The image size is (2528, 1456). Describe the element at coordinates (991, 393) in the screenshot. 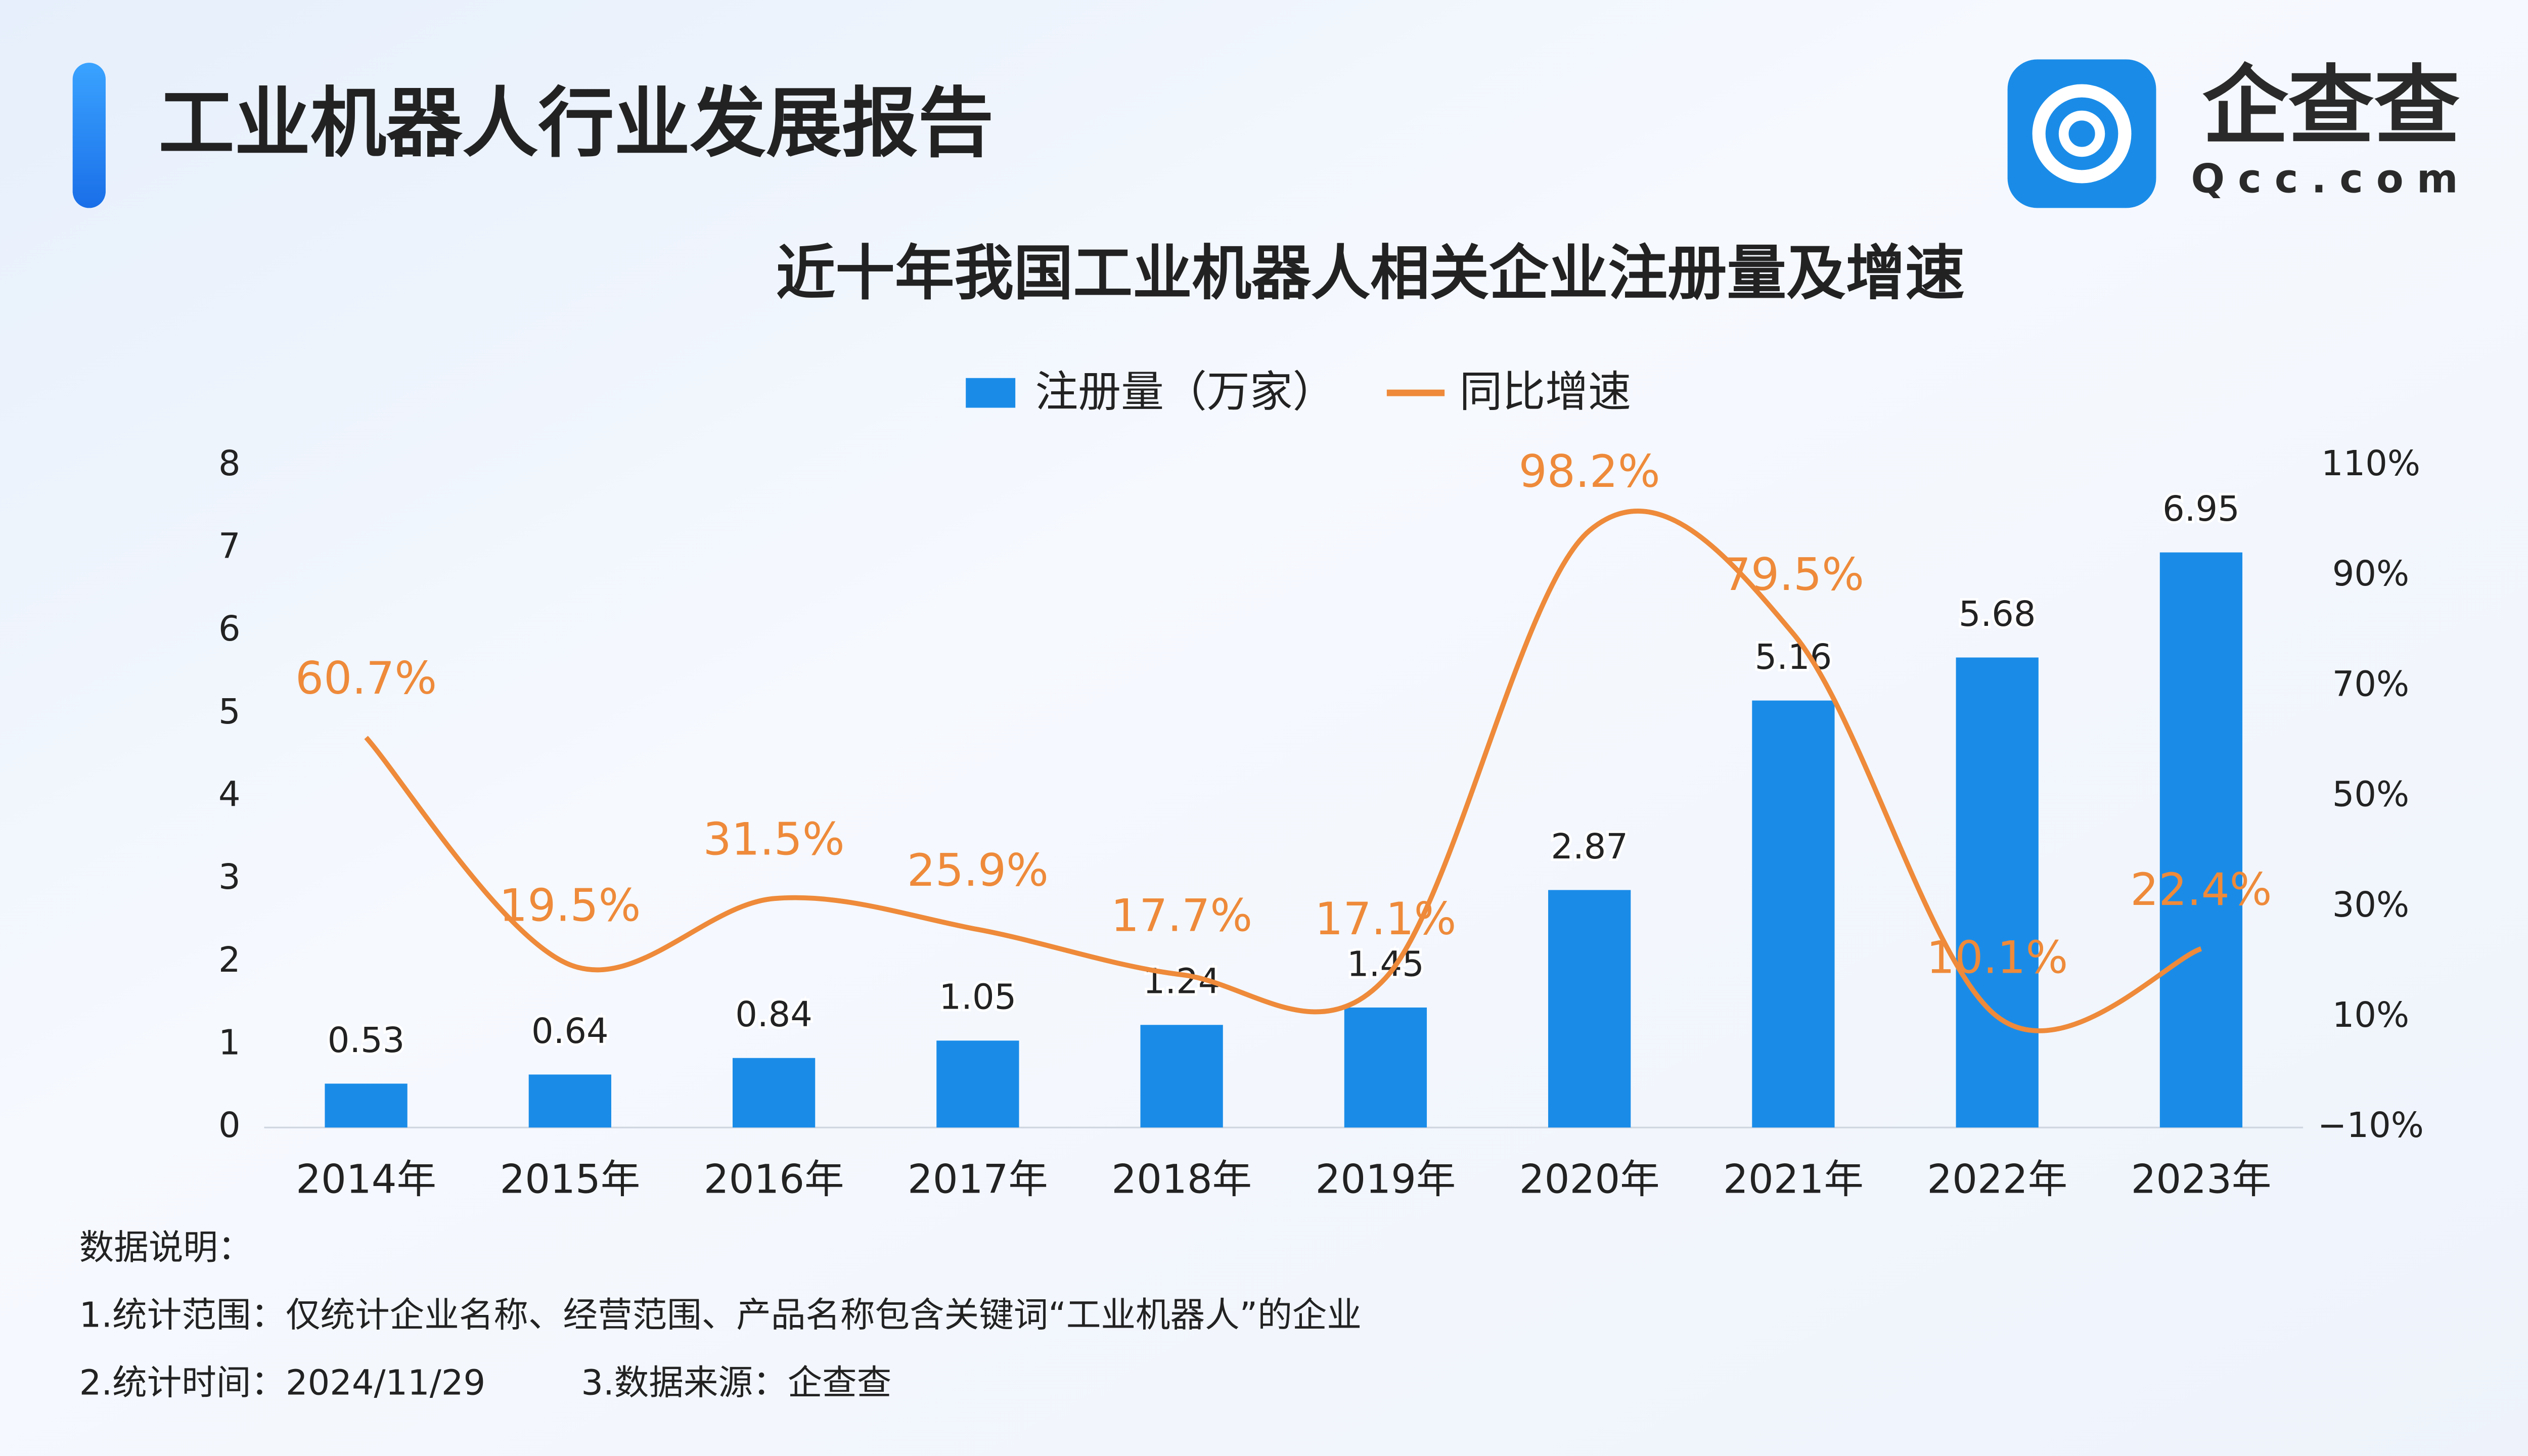

I see `legend-swatch` at that location.